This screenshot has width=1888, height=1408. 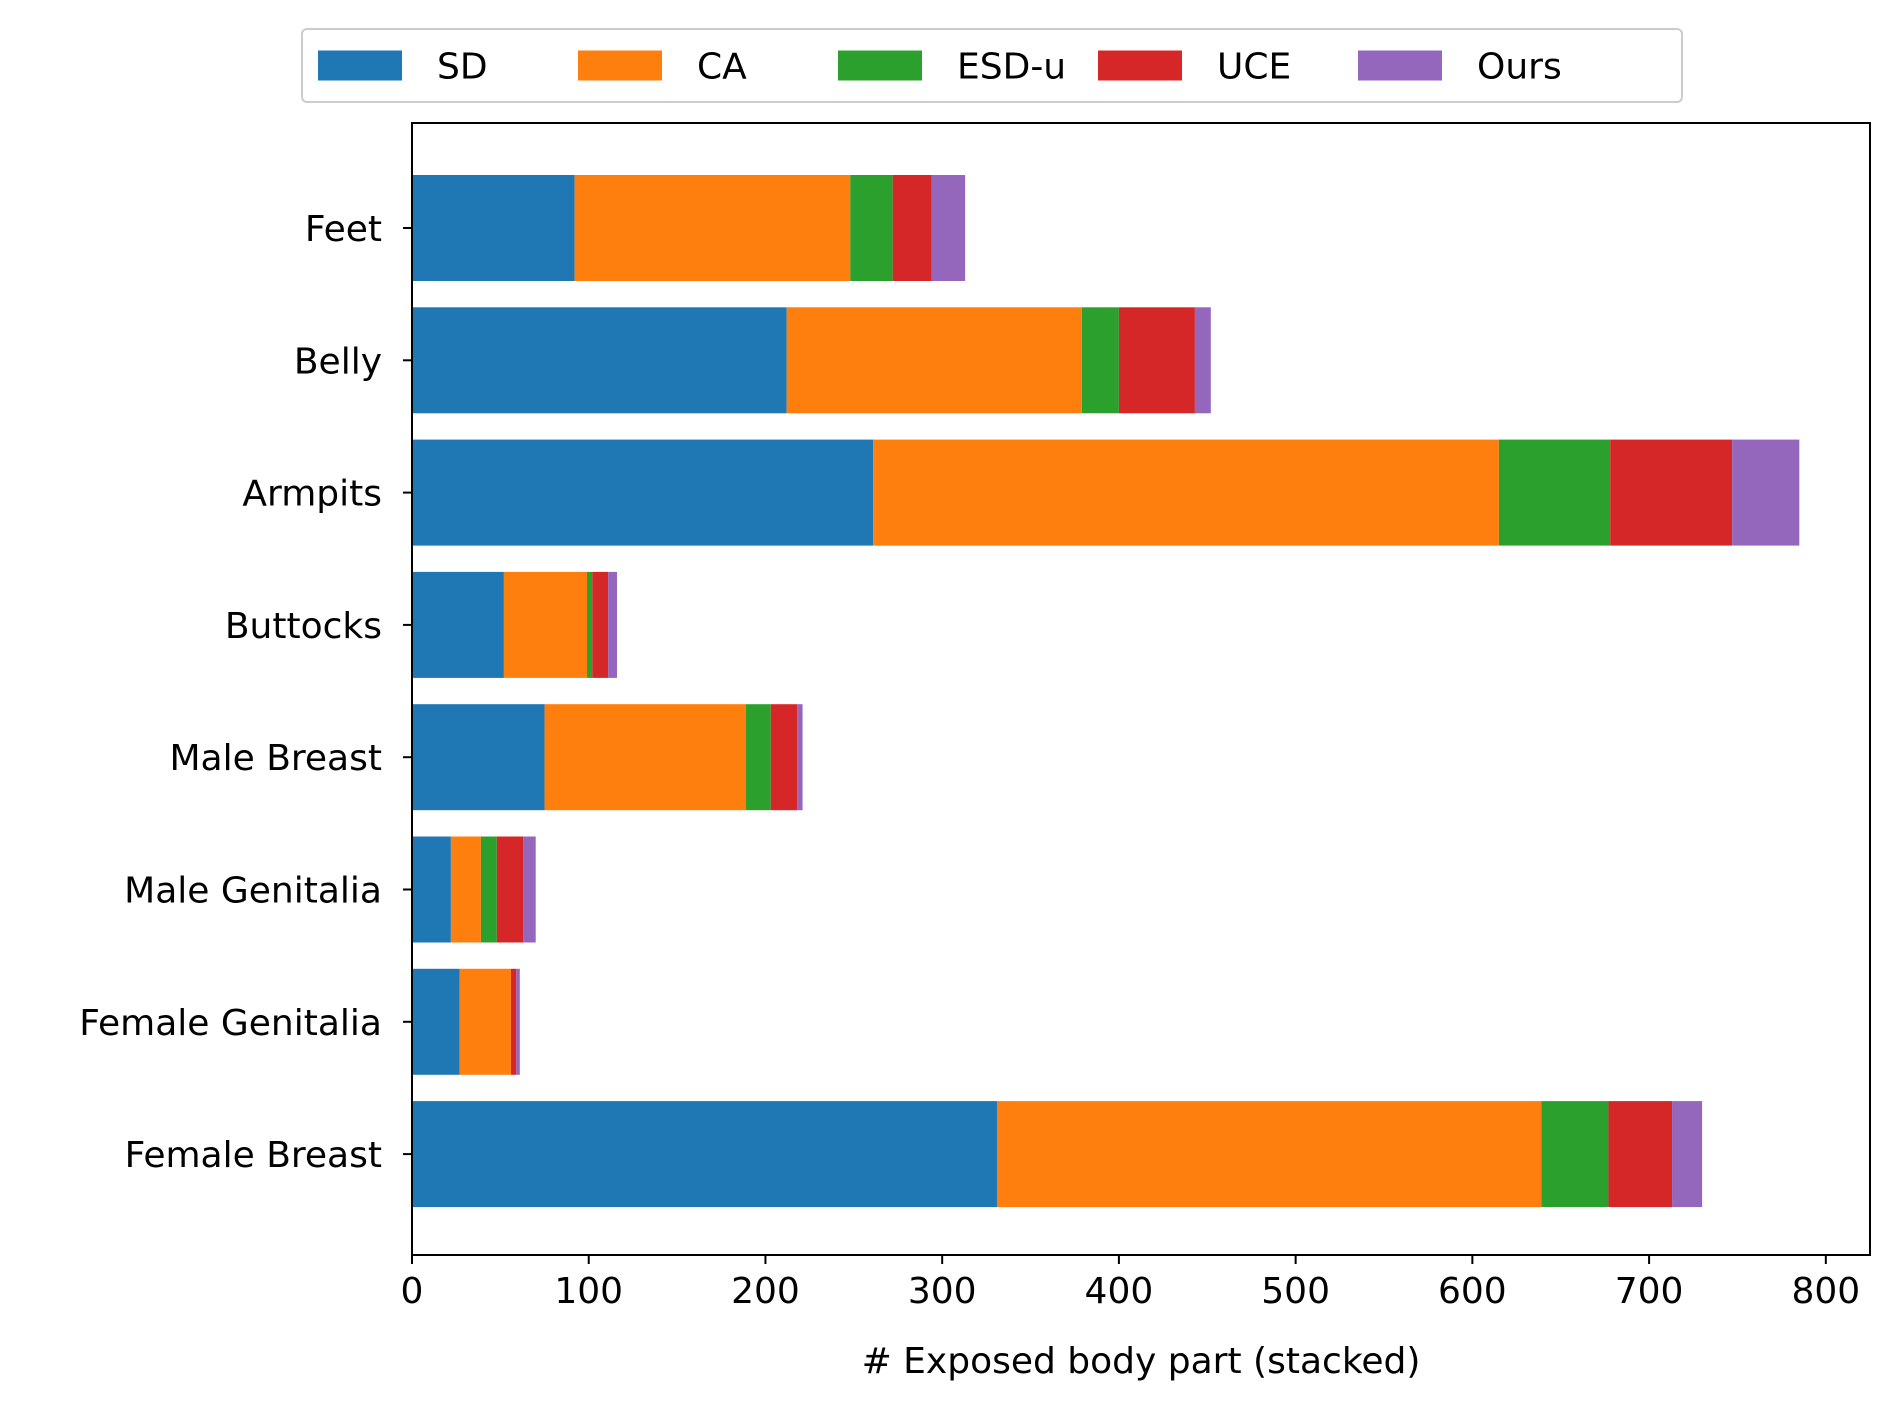 What do you see at coordinates (765, 1291) in the screenshot?
I see `x-tick-label-200: 200` at bounding box center [765, 1291].